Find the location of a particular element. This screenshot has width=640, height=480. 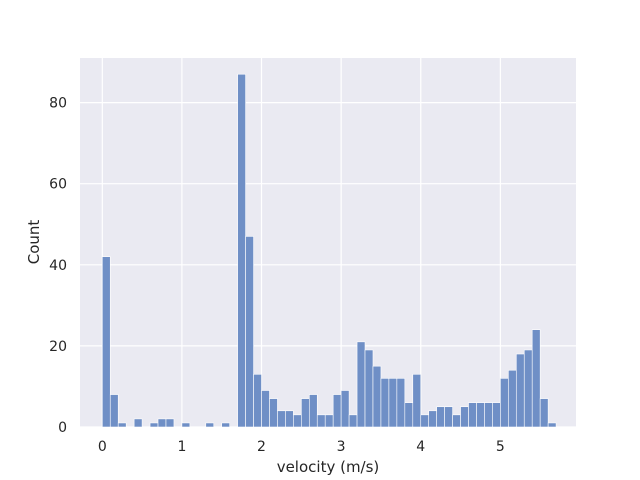

y-tick-label: 20 is located at coordinates (58, 347).